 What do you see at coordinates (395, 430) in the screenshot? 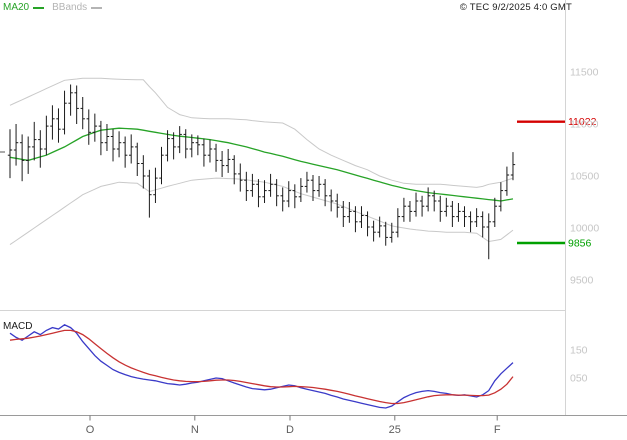
I see `time-axis-label-25: 25` at bounding box center [395, 430].